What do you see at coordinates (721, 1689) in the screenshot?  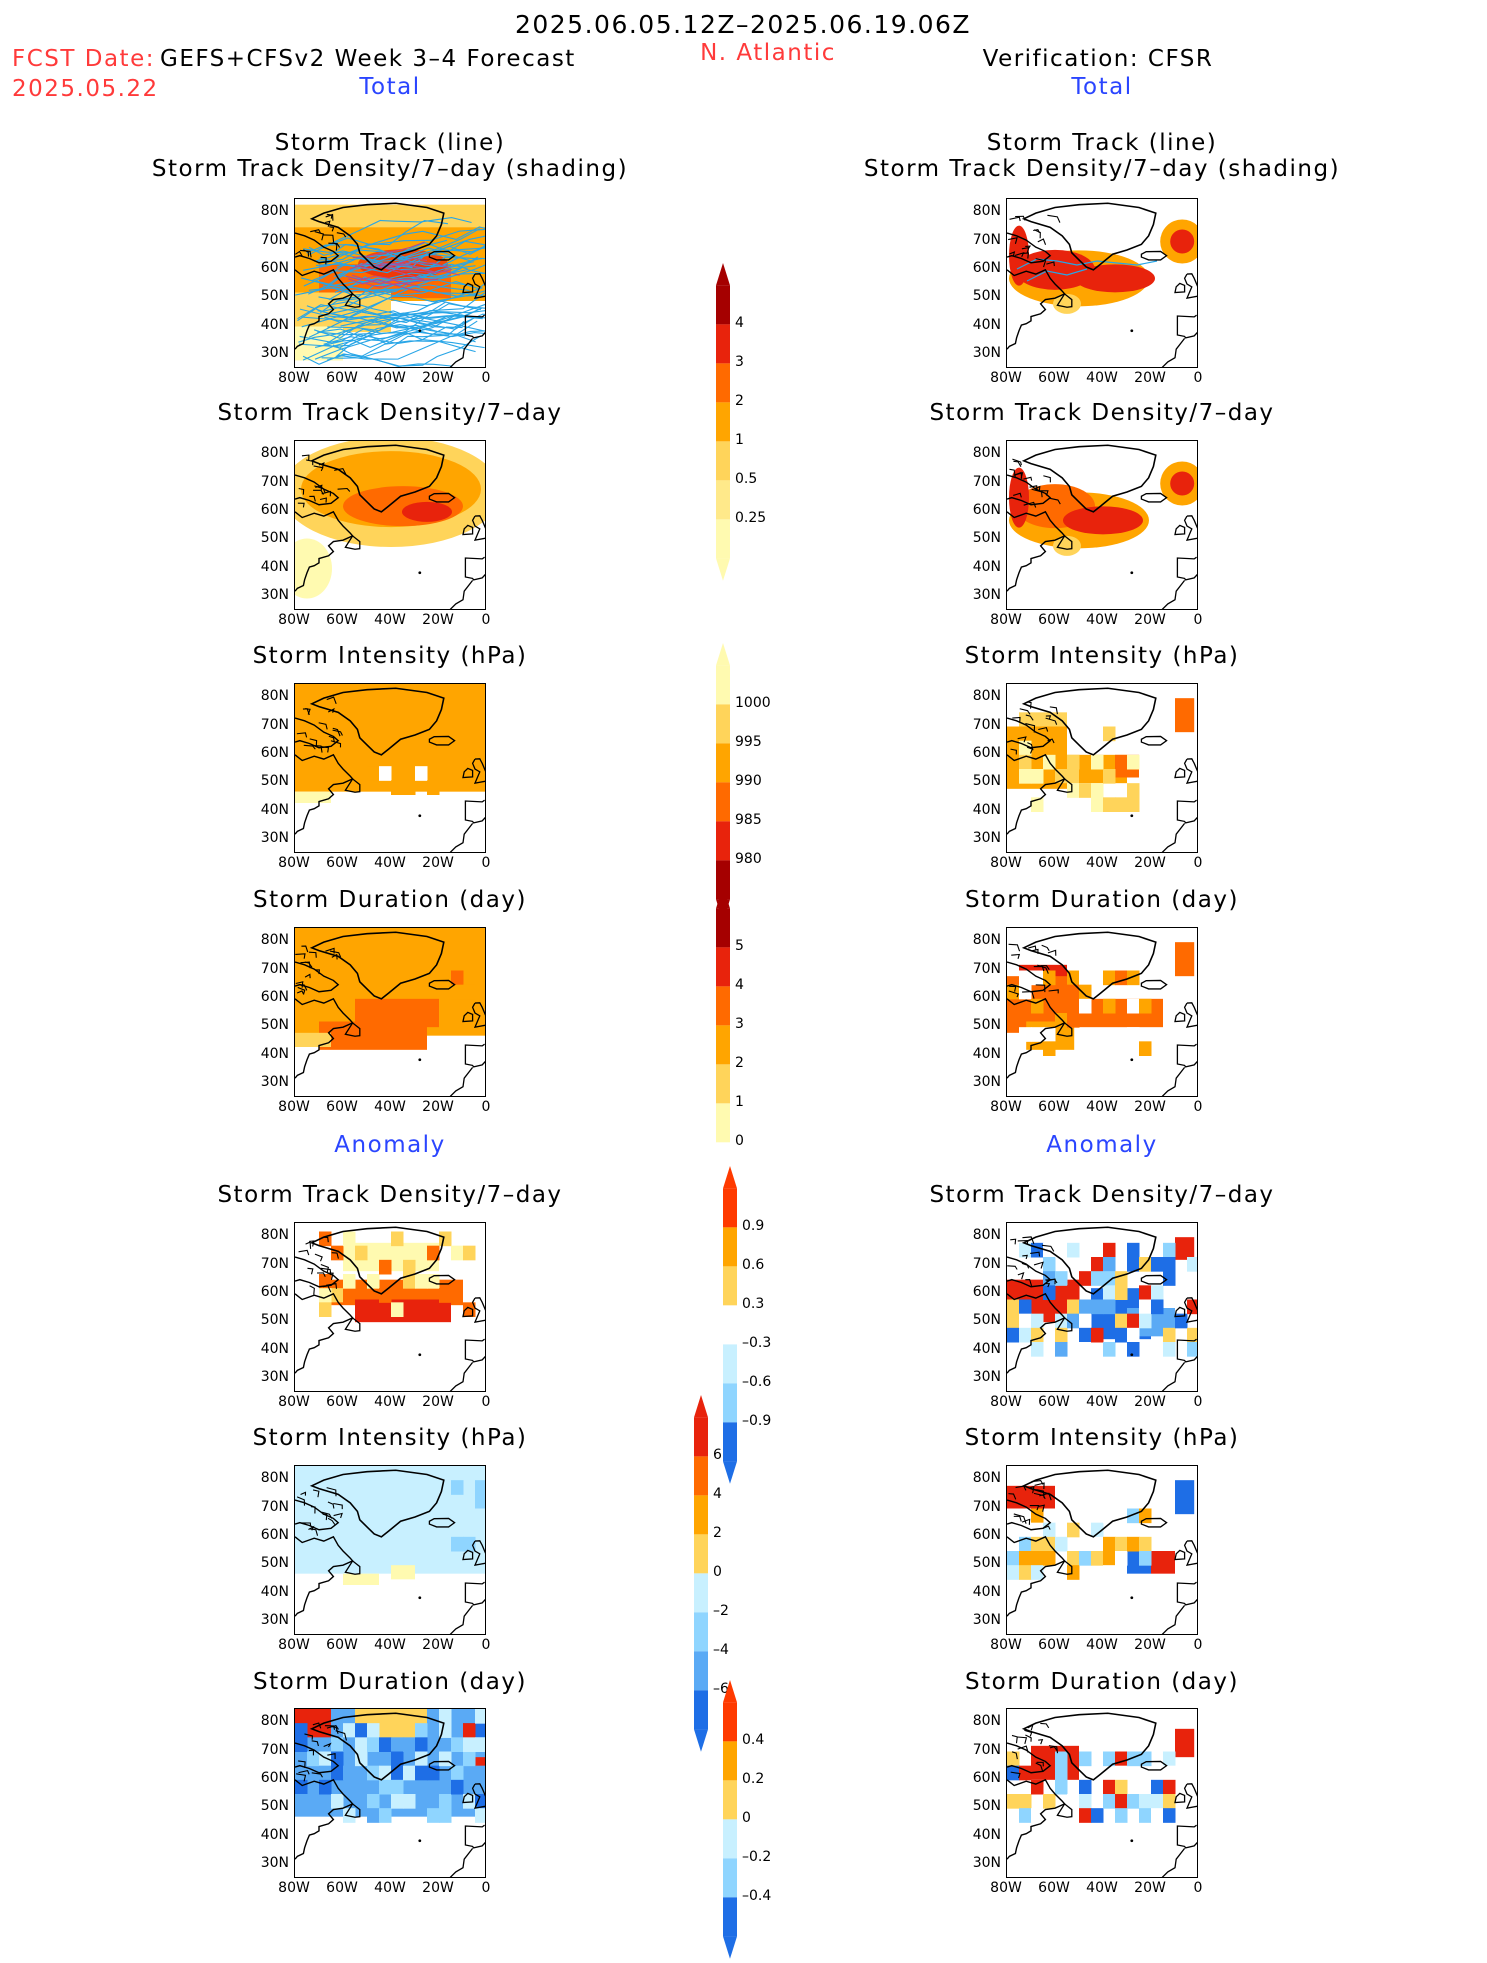 I see `colorbar-tick-label: –6` at bounding box center [721, 1689].